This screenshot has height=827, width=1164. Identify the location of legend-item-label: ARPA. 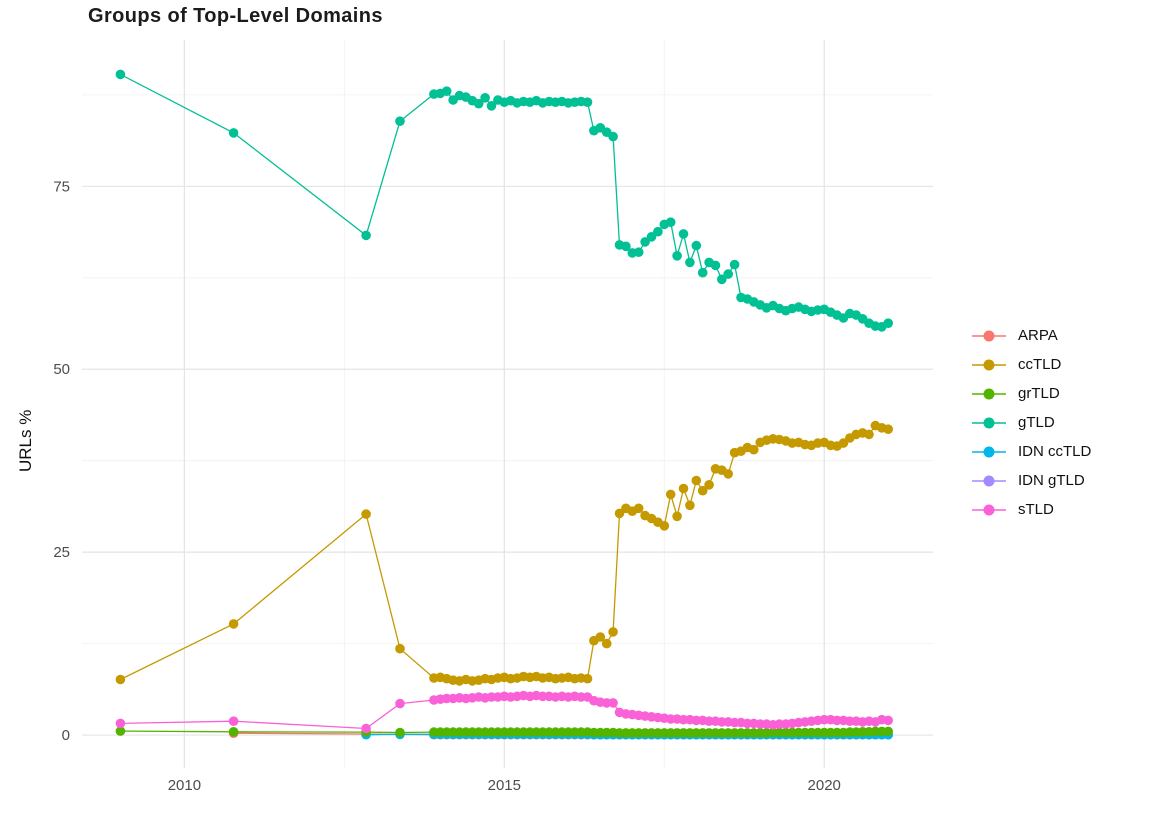
(1038, 335).